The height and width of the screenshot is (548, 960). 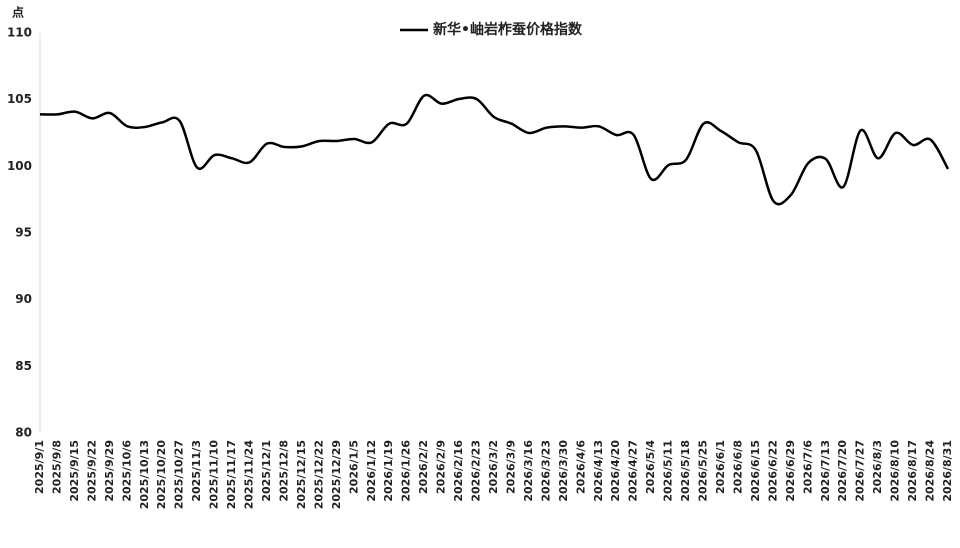 I want to click on x-tick-label: 2026/8/3, so click(x=877, y=467).